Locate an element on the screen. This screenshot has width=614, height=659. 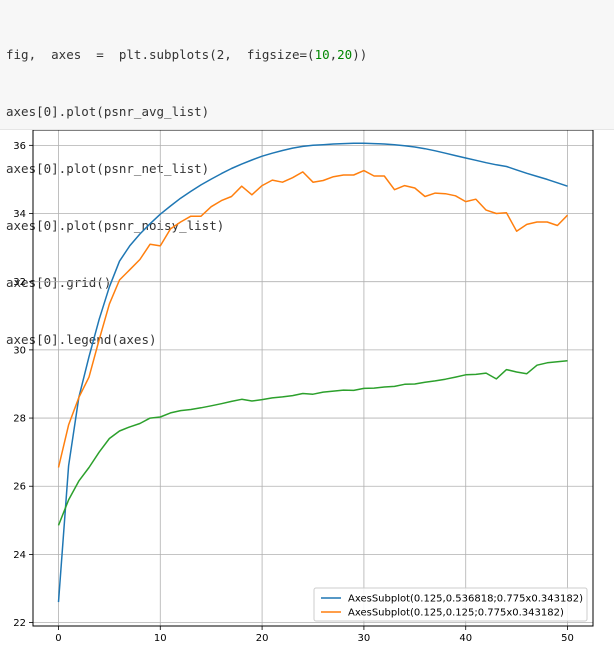
code-token: axes[0].legend(axes) is located at coordinates (81, 339).